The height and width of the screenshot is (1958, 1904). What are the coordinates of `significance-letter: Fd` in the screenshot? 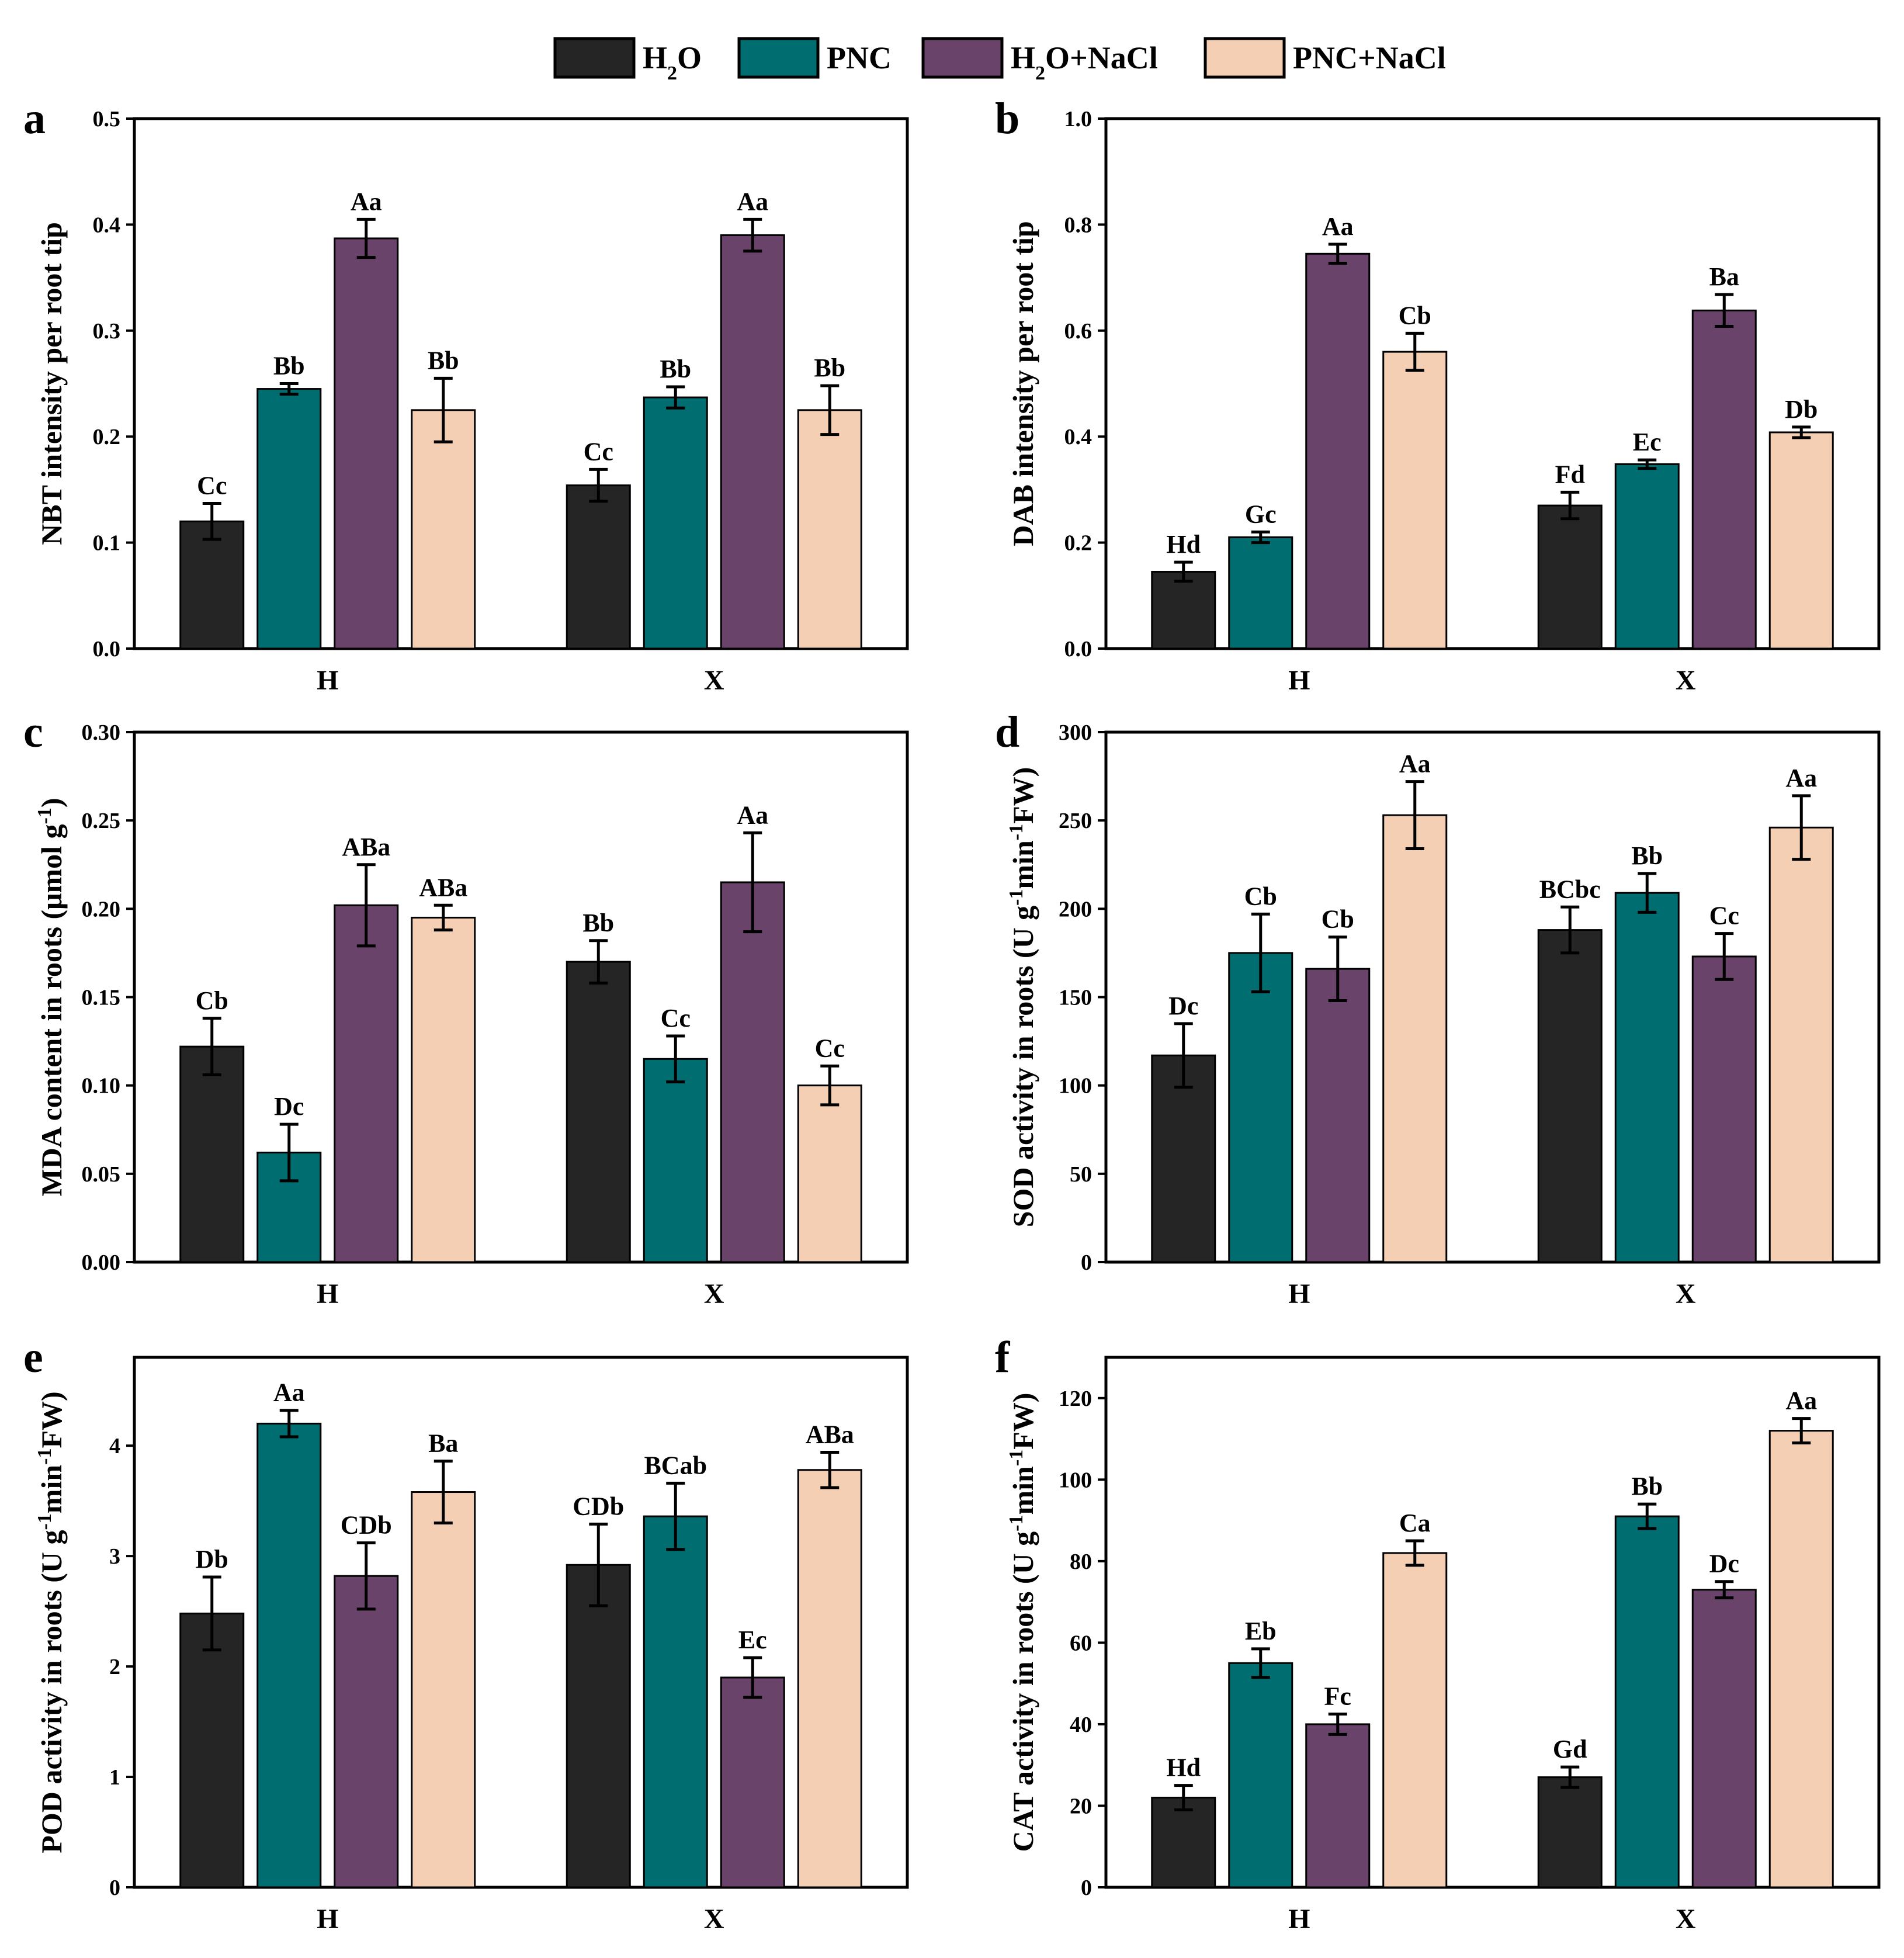 It's located at (1570, 474).